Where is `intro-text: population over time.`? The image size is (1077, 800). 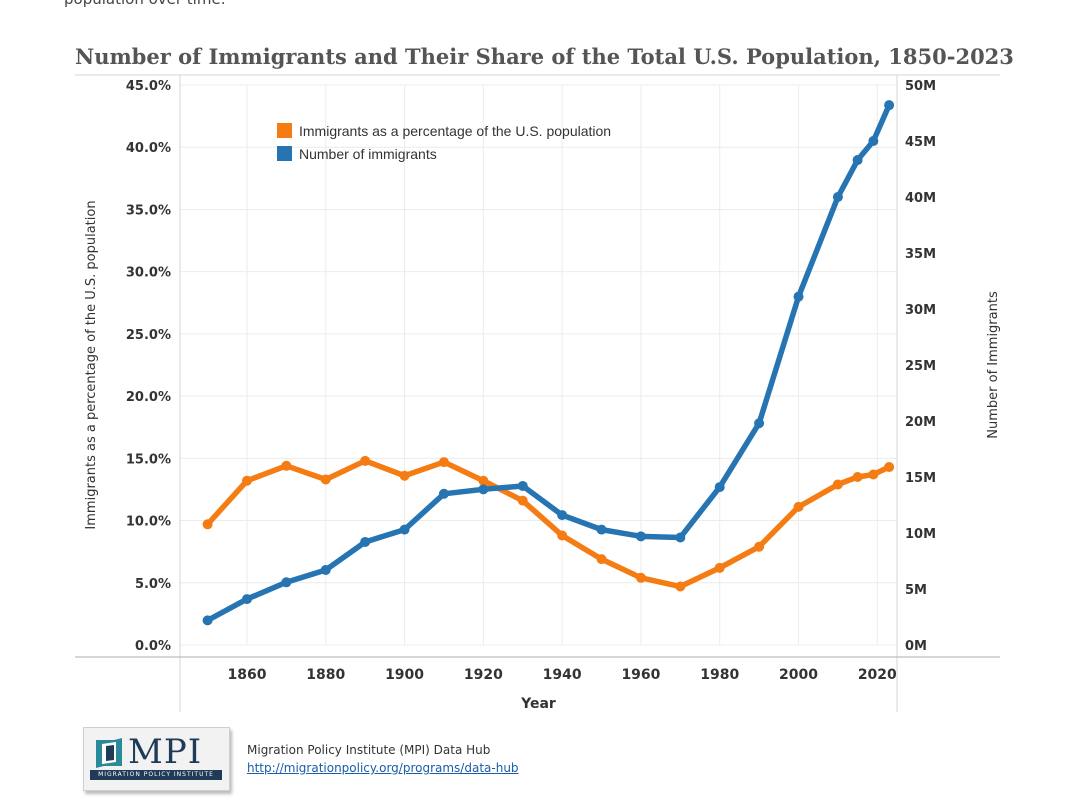 intro-text: population over time. is located at coordinates (144, 4).